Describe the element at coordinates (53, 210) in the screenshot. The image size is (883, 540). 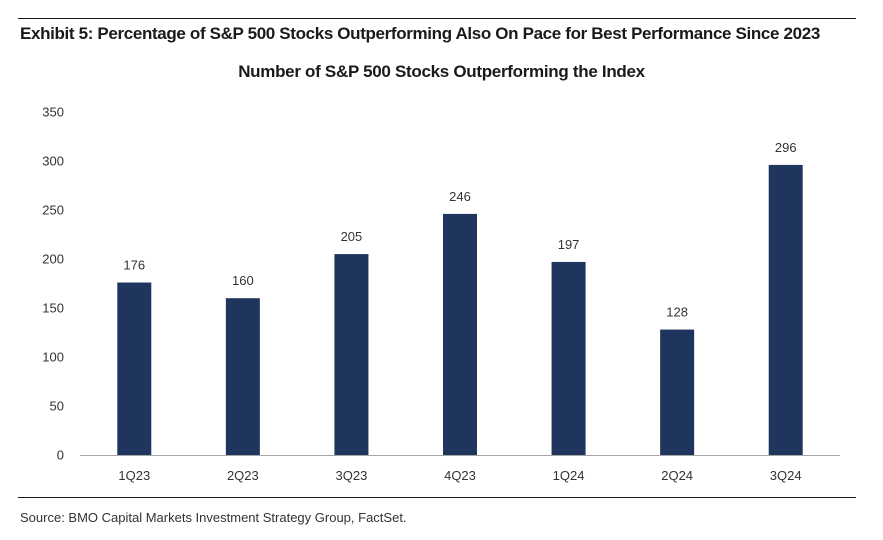
I see `y-tick-label: 250` at that location.